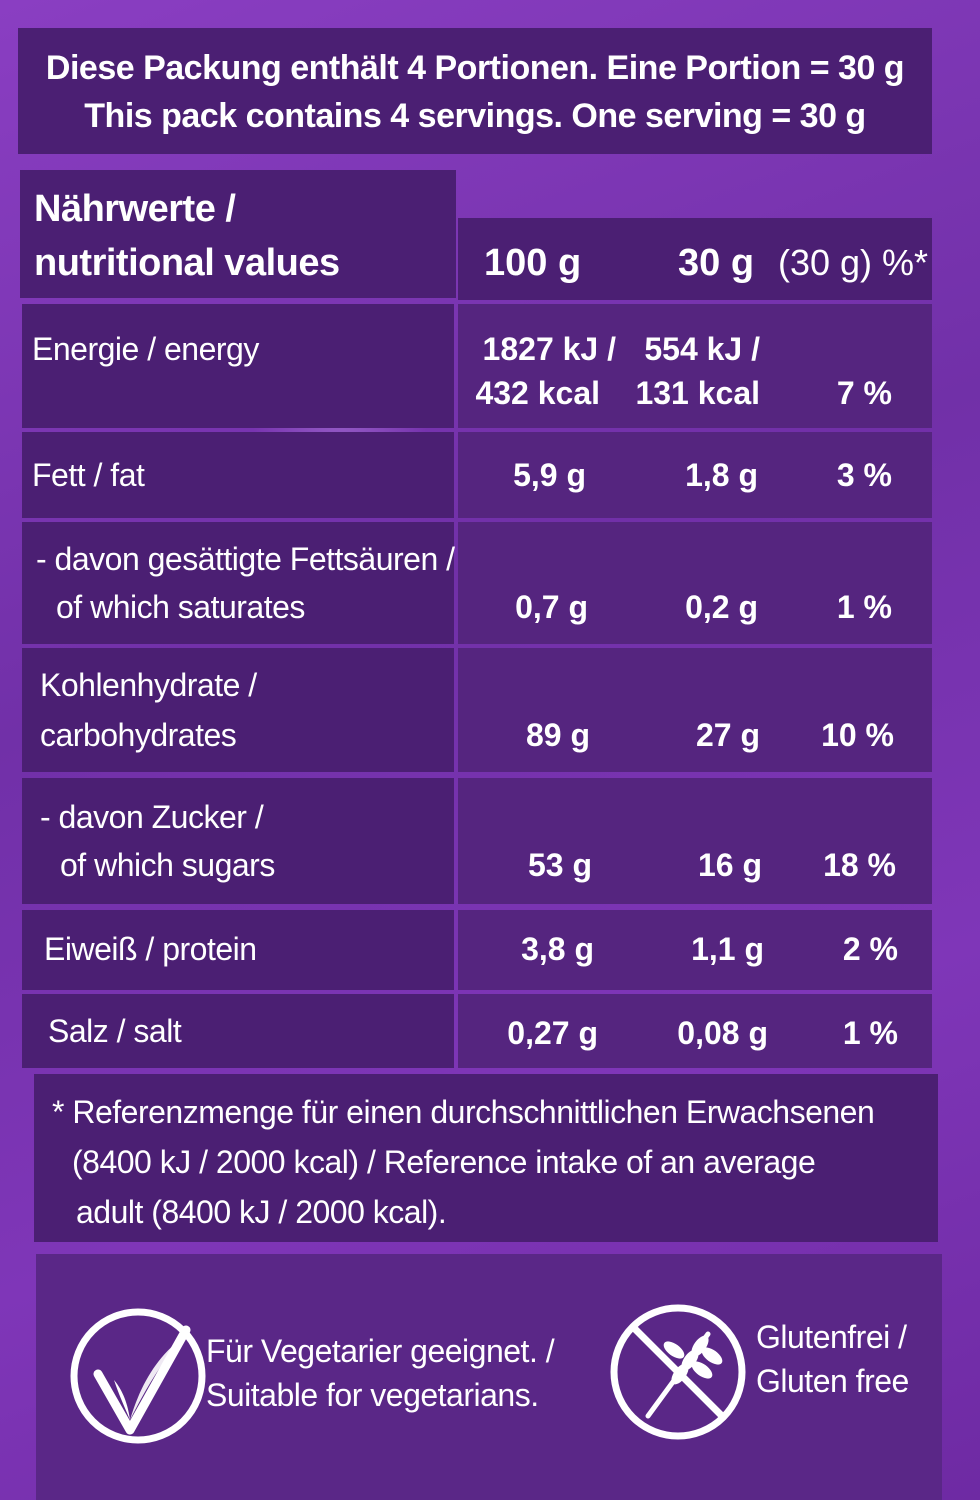  What do you see at coordinates (697, 393) in the screenshot?
I see `row-value-30g-kcal: 131 kcal` at bounding box center [697, 393].